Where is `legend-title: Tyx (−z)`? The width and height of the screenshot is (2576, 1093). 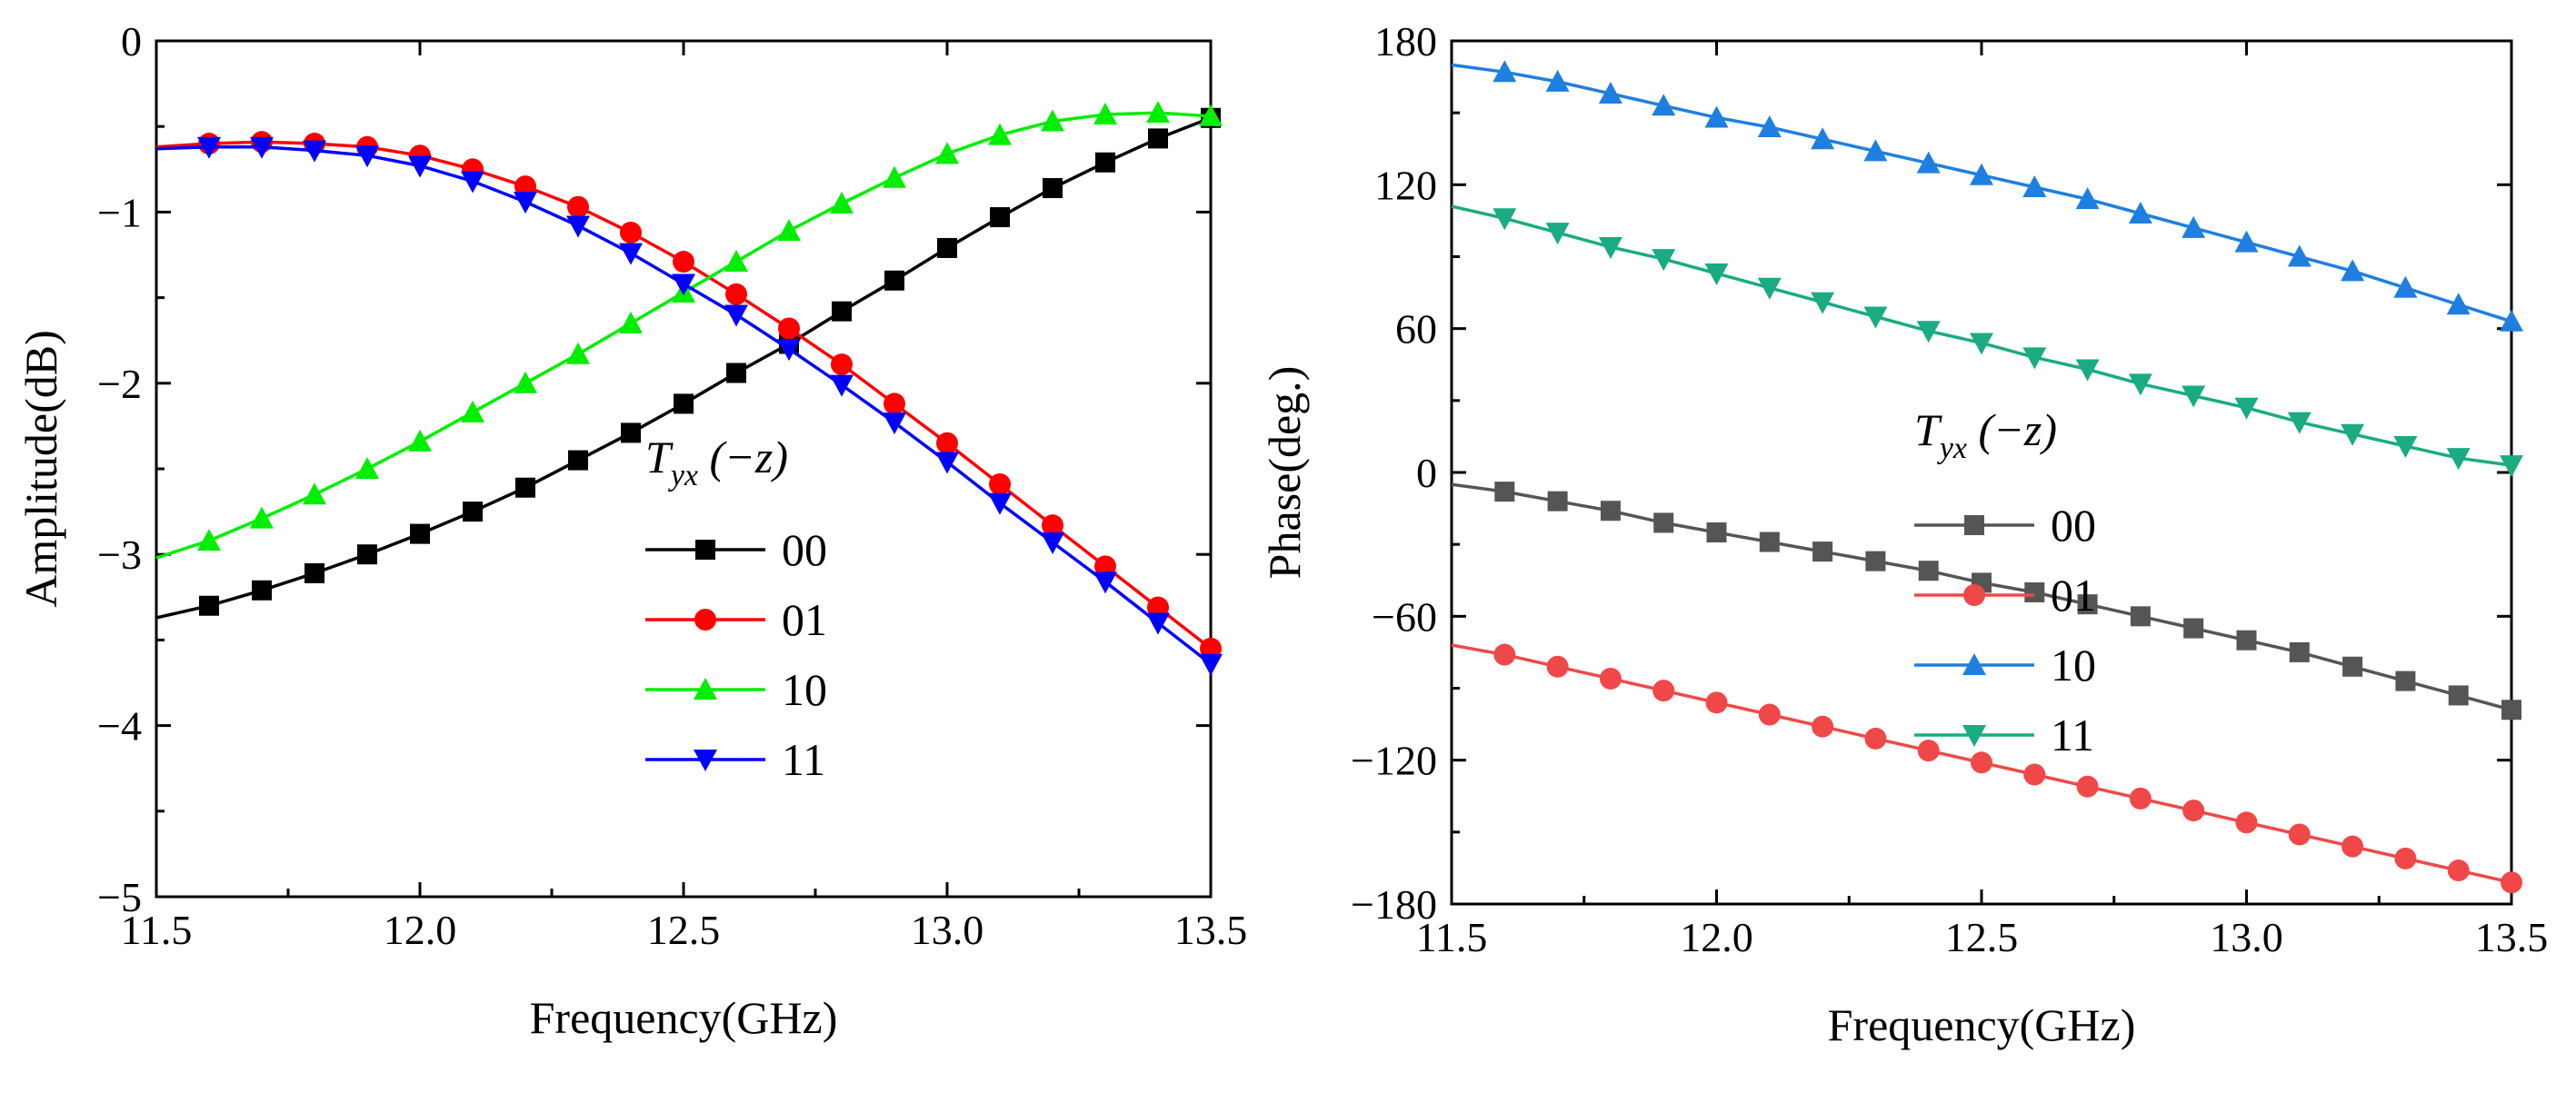
legend-title: Tyx (−z) is located at coordinates (716, 462).